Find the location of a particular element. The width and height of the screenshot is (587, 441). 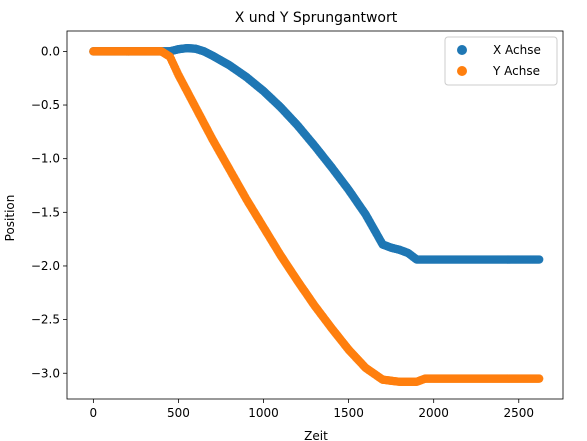

x-tick-label: 2500 is located at coordinates (518, 413).